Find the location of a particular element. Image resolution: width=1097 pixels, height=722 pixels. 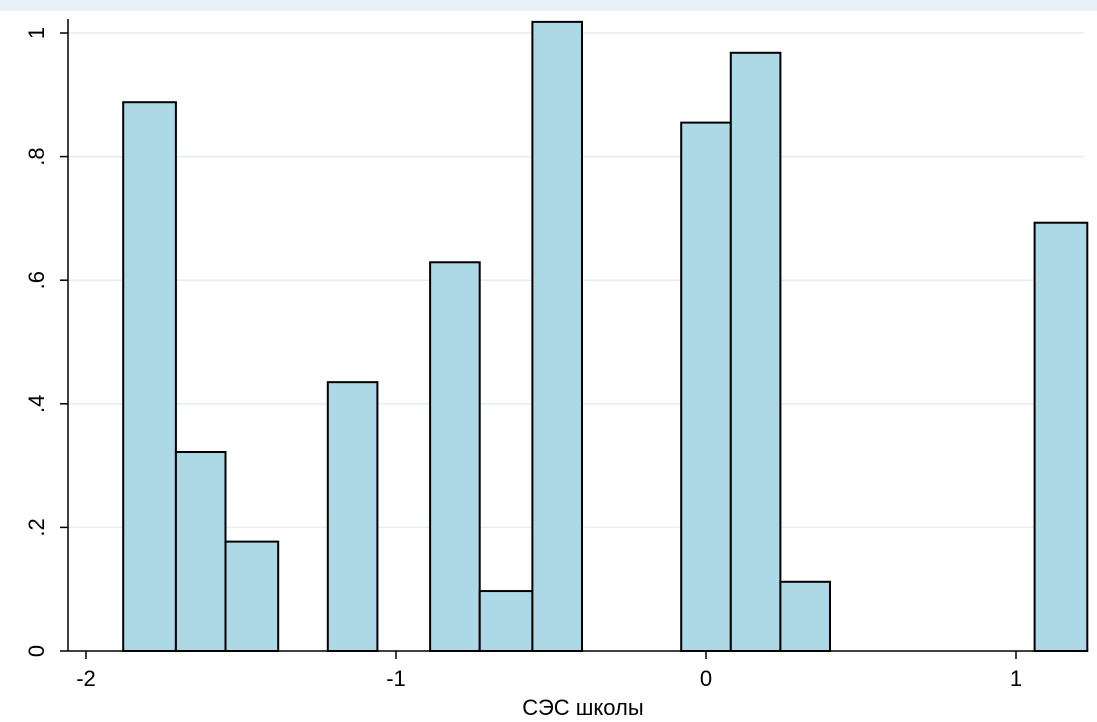

y-tick-label-3: .6 is located at coordinates (36, 280).